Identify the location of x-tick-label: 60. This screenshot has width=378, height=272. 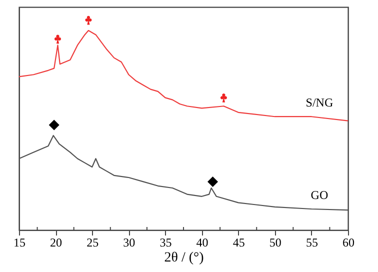
(348, 243).